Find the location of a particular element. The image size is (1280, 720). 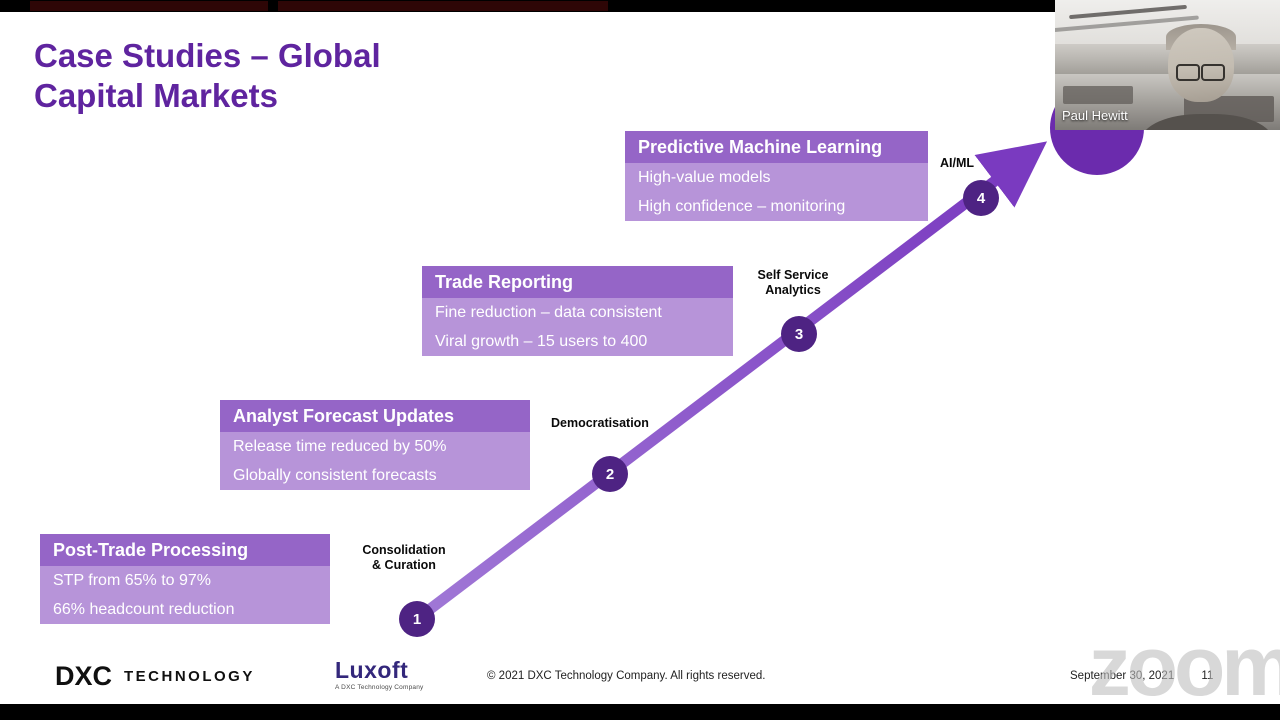

stage-label-line: Consolidation is located at coordinates (404, 550).